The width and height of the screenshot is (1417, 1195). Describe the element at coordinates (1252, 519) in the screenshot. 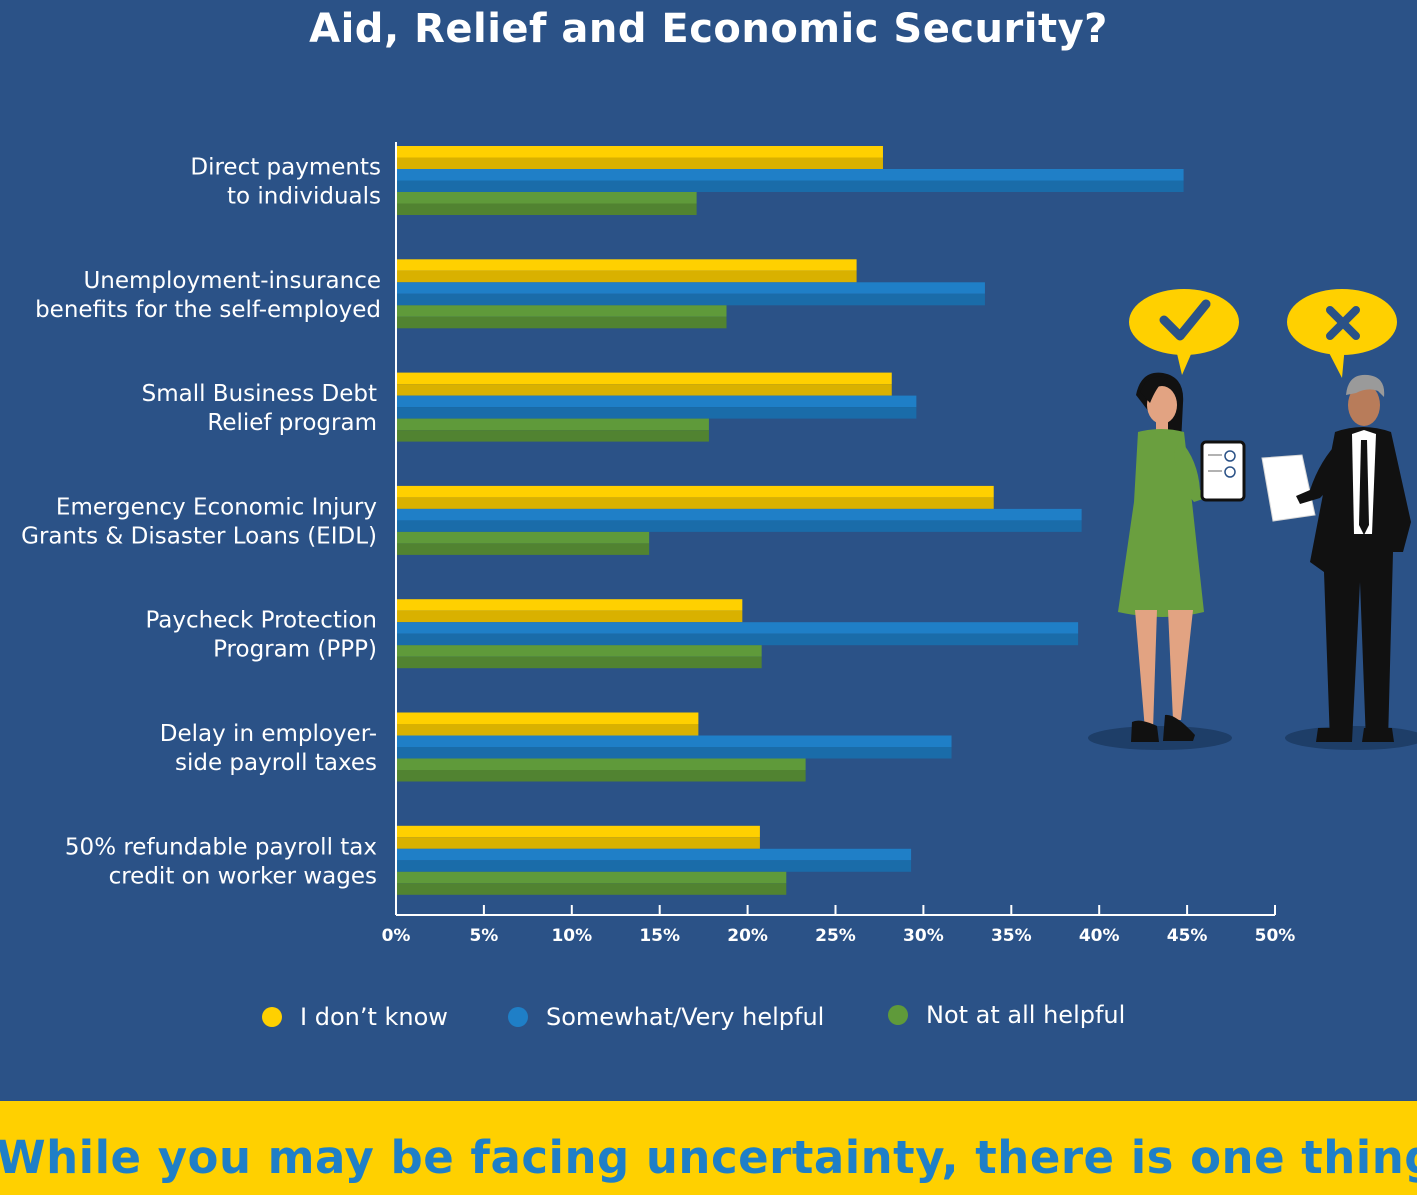

I see `people-illustration` at that location.